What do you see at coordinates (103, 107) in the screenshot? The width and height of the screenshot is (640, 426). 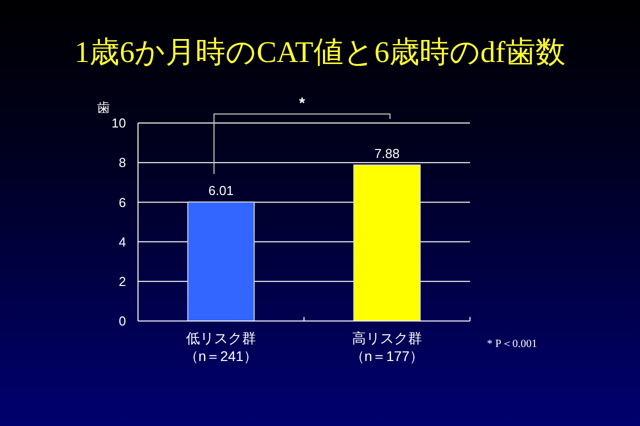 I see `y-axis-title: 歯` at bounding box center [103, 107].